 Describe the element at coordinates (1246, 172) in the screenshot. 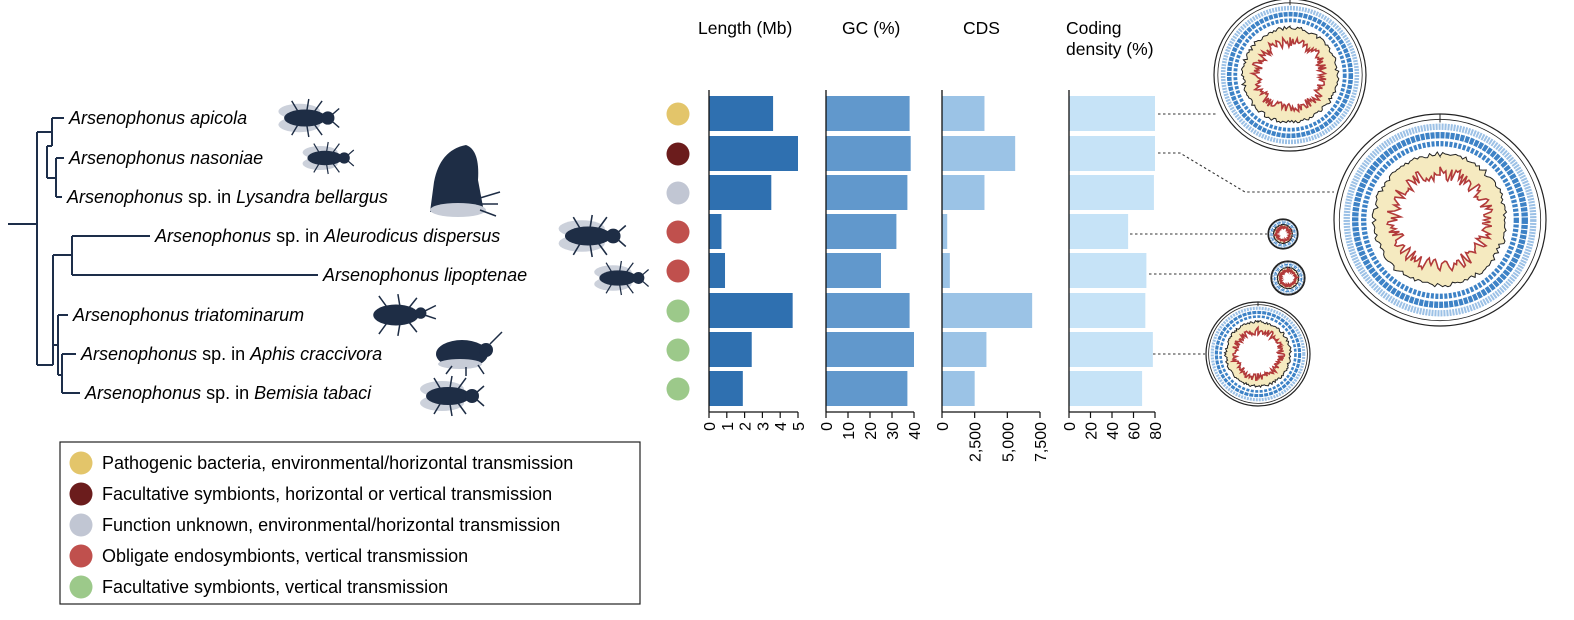

I see `connector-line` at that location.